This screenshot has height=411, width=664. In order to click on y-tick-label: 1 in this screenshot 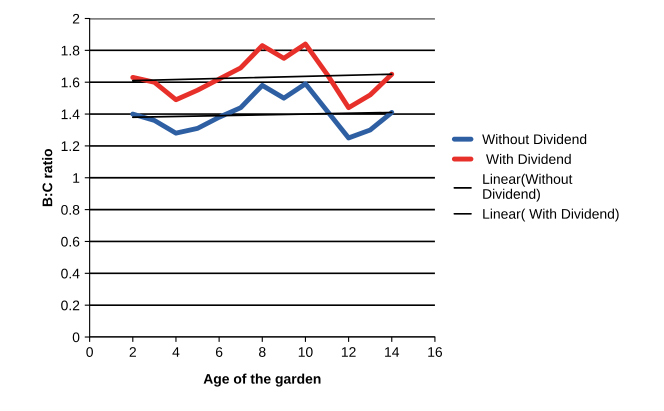, I will do `click(76, 178)`.